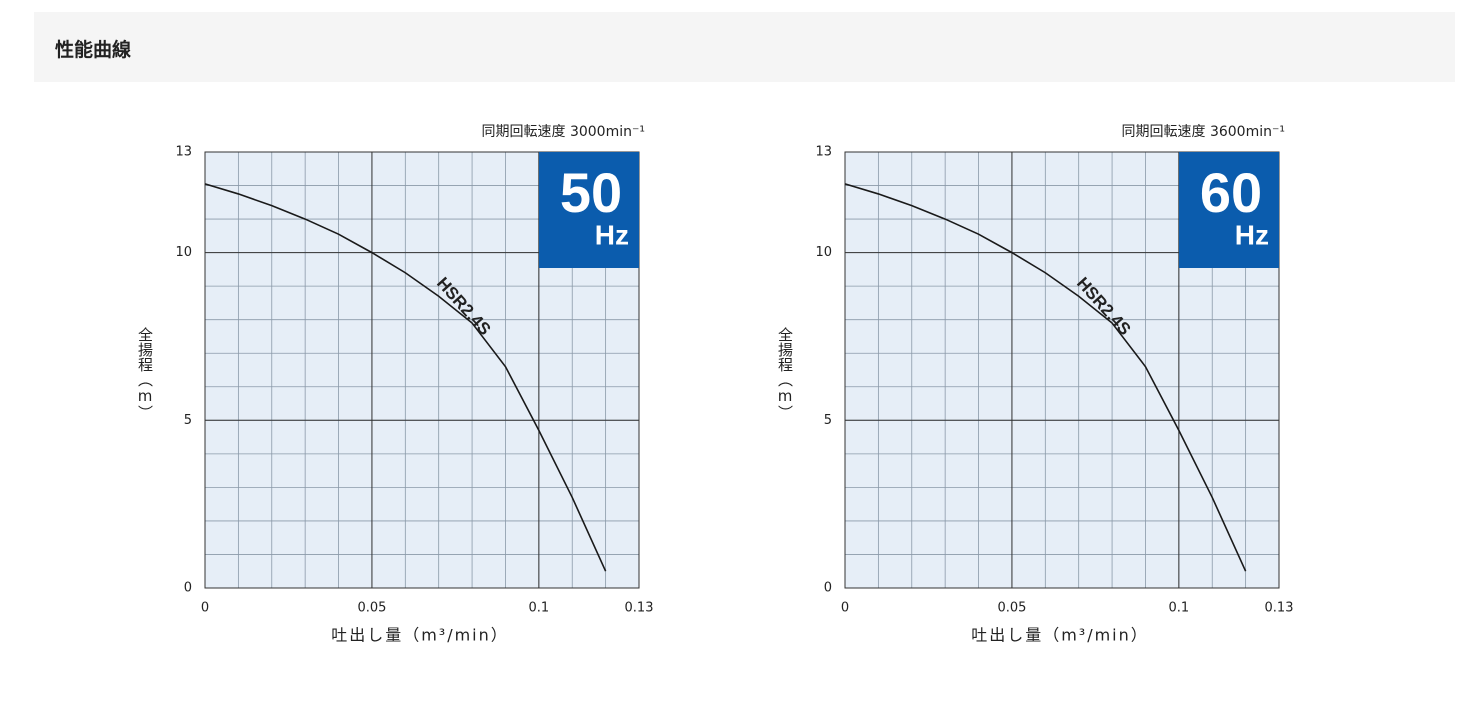 The height and width of the screenshot is (707, 1472). Describe the element at coordinates (93, 50) in the screenshot. I see `section-title: 性能曲線` at that location.